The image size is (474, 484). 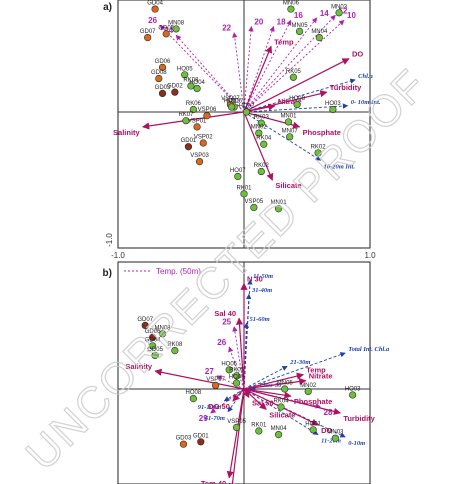 What do you see at coordinates (162, 93) in the screenshot?
I see `site-point-gd03` at bounding box center [162, 93].